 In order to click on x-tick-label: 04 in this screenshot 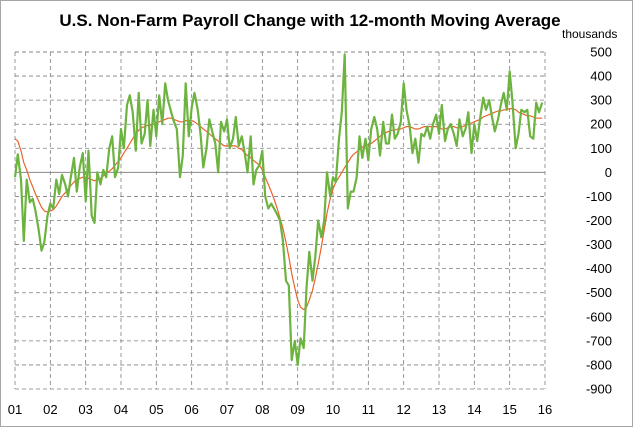, I will do `click(121, 409)`.